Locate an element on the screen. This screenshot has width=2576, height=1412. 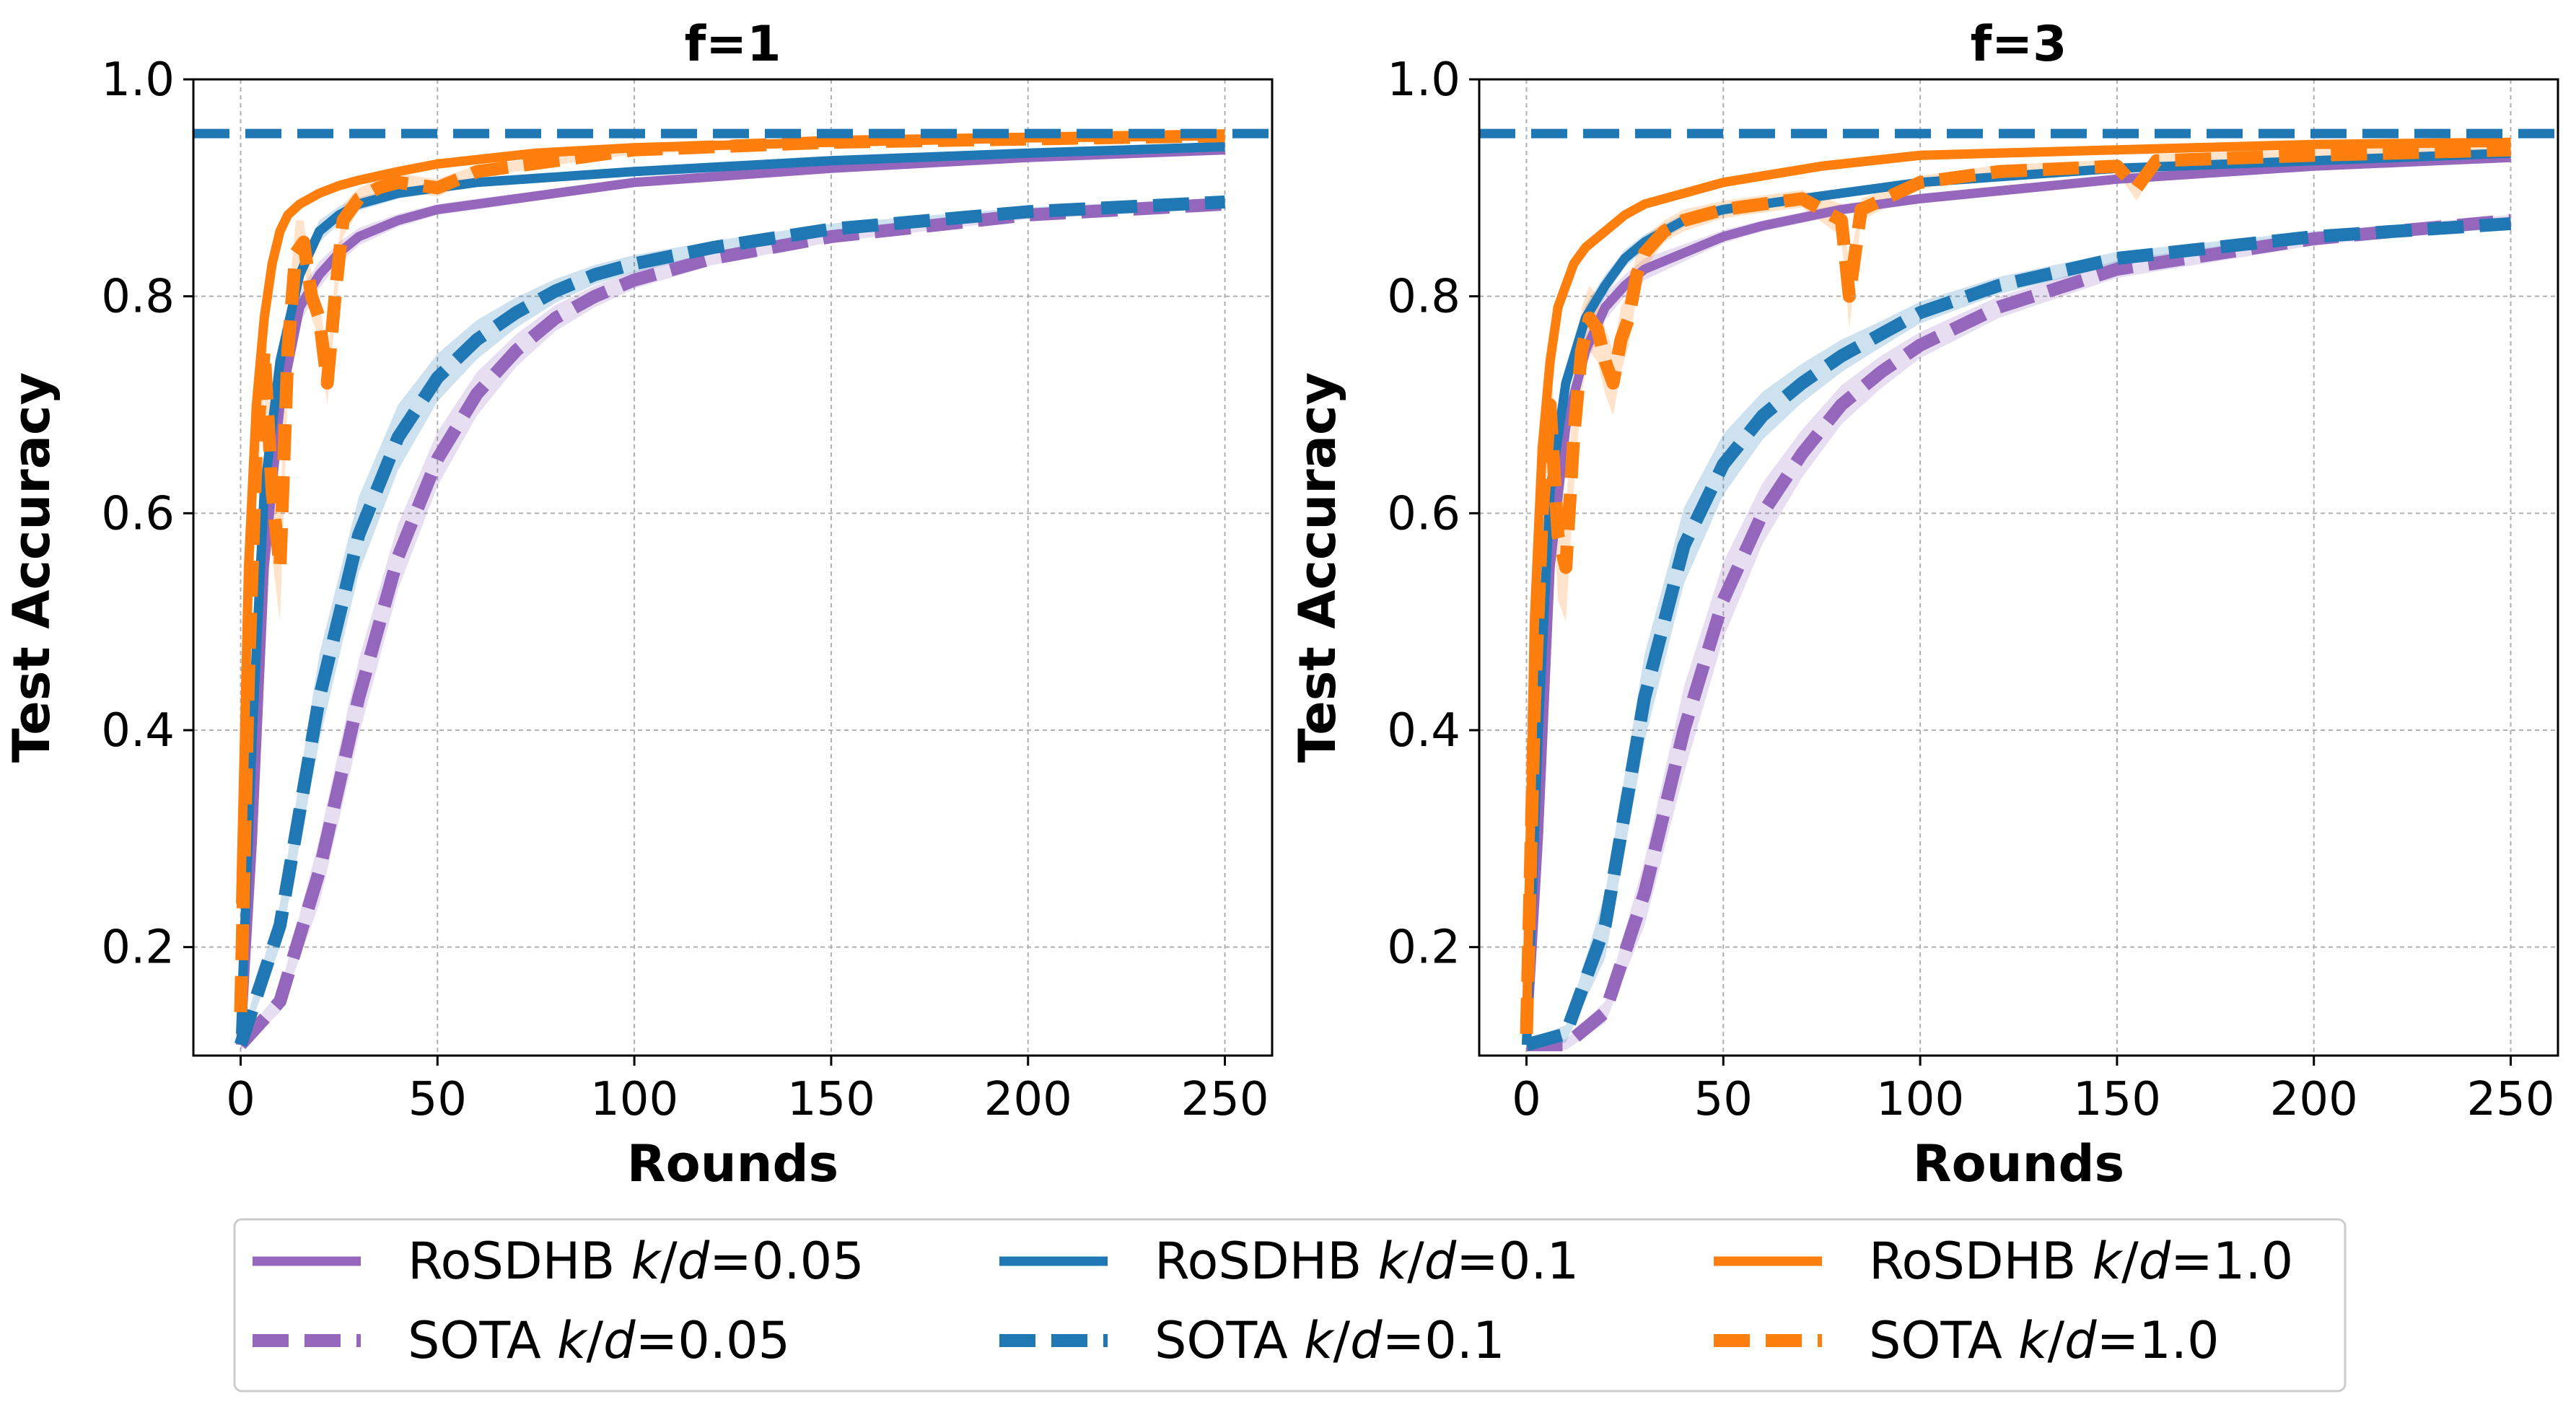
legend-label: RoSDHB k/d=0.05 is located at coordinates (636, 1261).